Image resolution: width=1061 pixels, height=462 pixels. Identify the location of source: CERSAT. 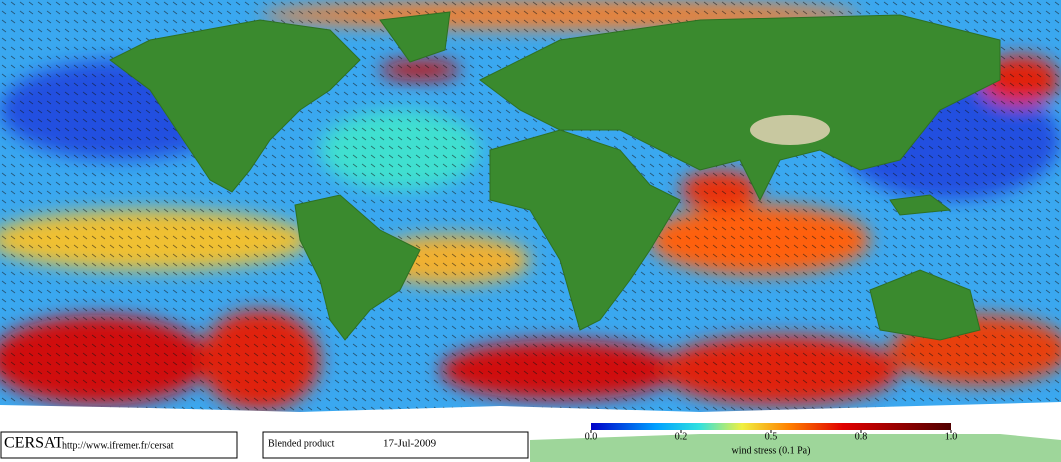
(34, 443).